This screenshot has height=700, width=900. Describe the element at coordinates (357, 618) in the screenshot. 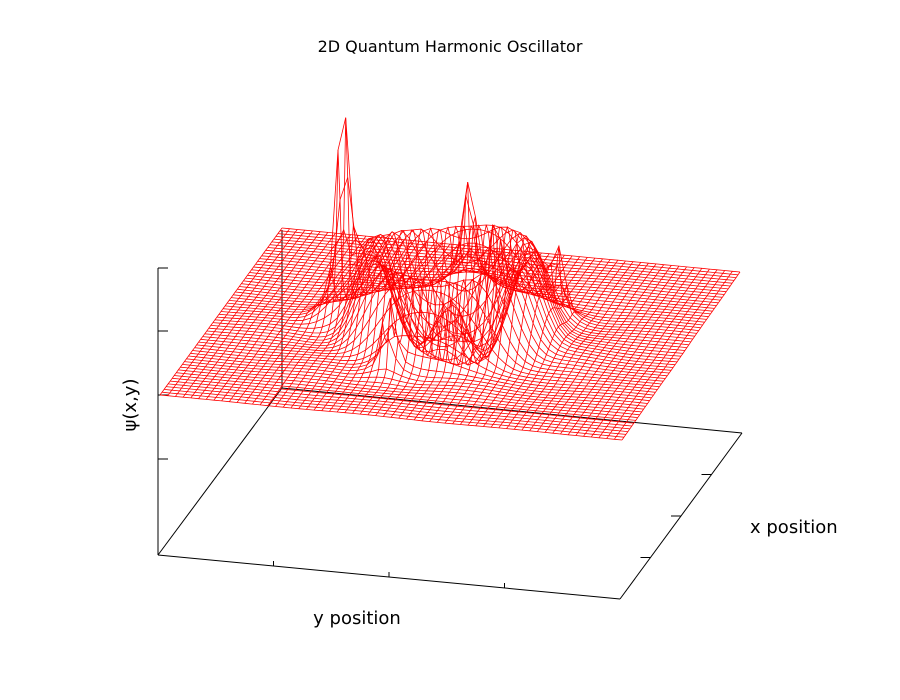

I see `y-axis-label: y position` at that location.